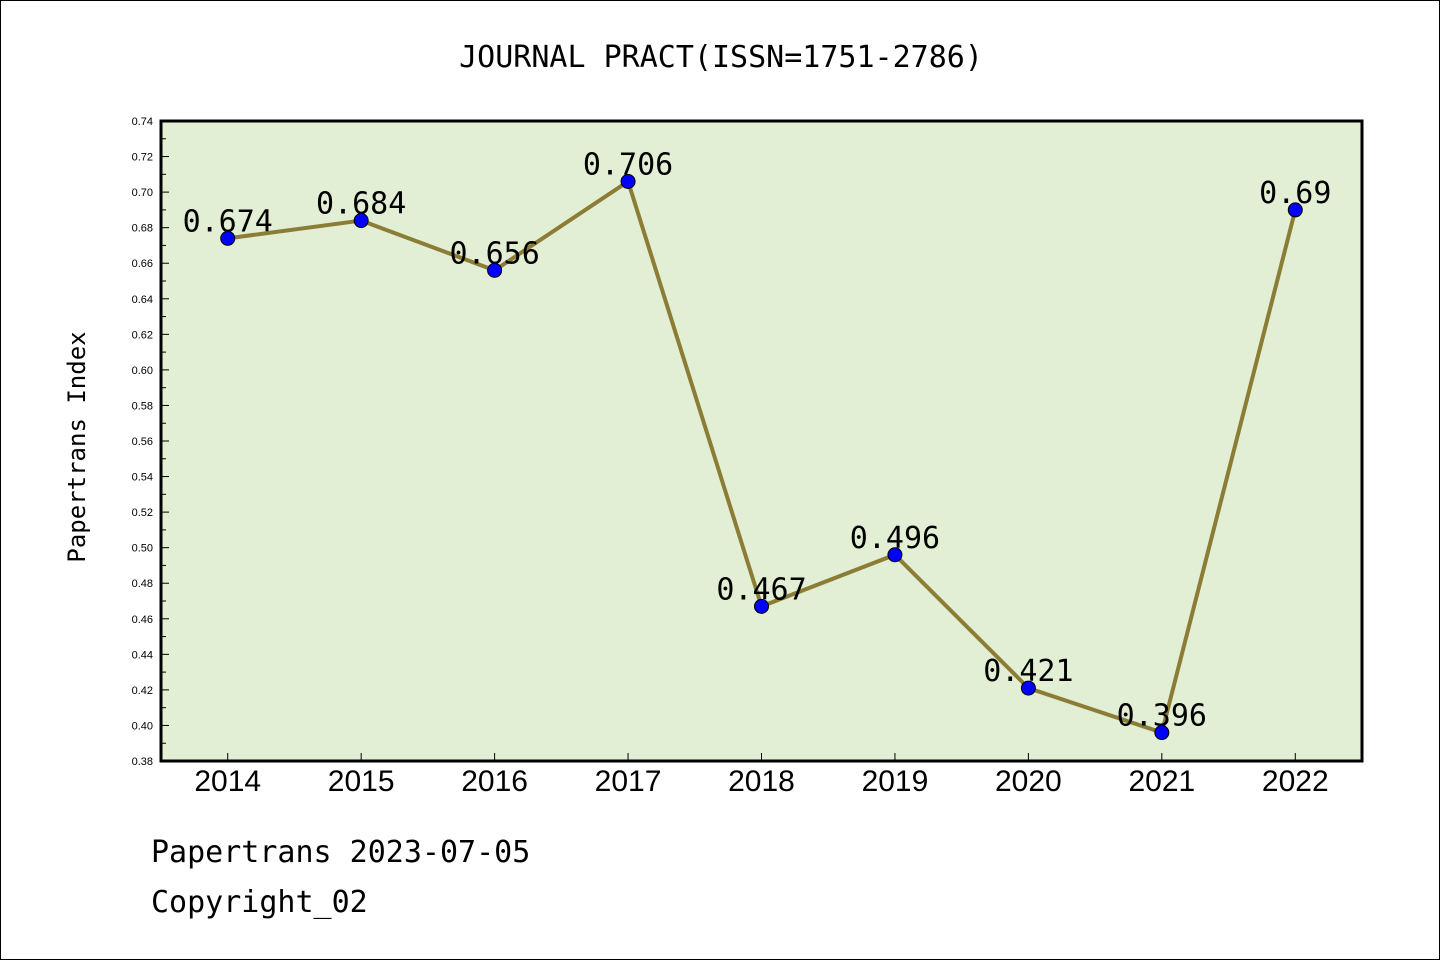 This screenshot has width=1440, height=961. Describe the element at coordinates (1028, 781) in the screenshot. I see `x-tick-label: 2020` at that location.